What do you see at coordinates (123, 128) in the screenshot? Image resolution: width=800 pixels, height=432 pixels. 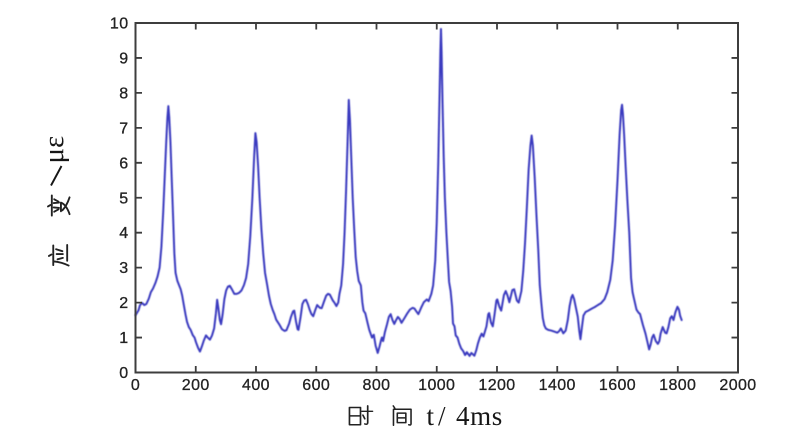 I see `svg-text: 7` at bounding box center [123, 128].